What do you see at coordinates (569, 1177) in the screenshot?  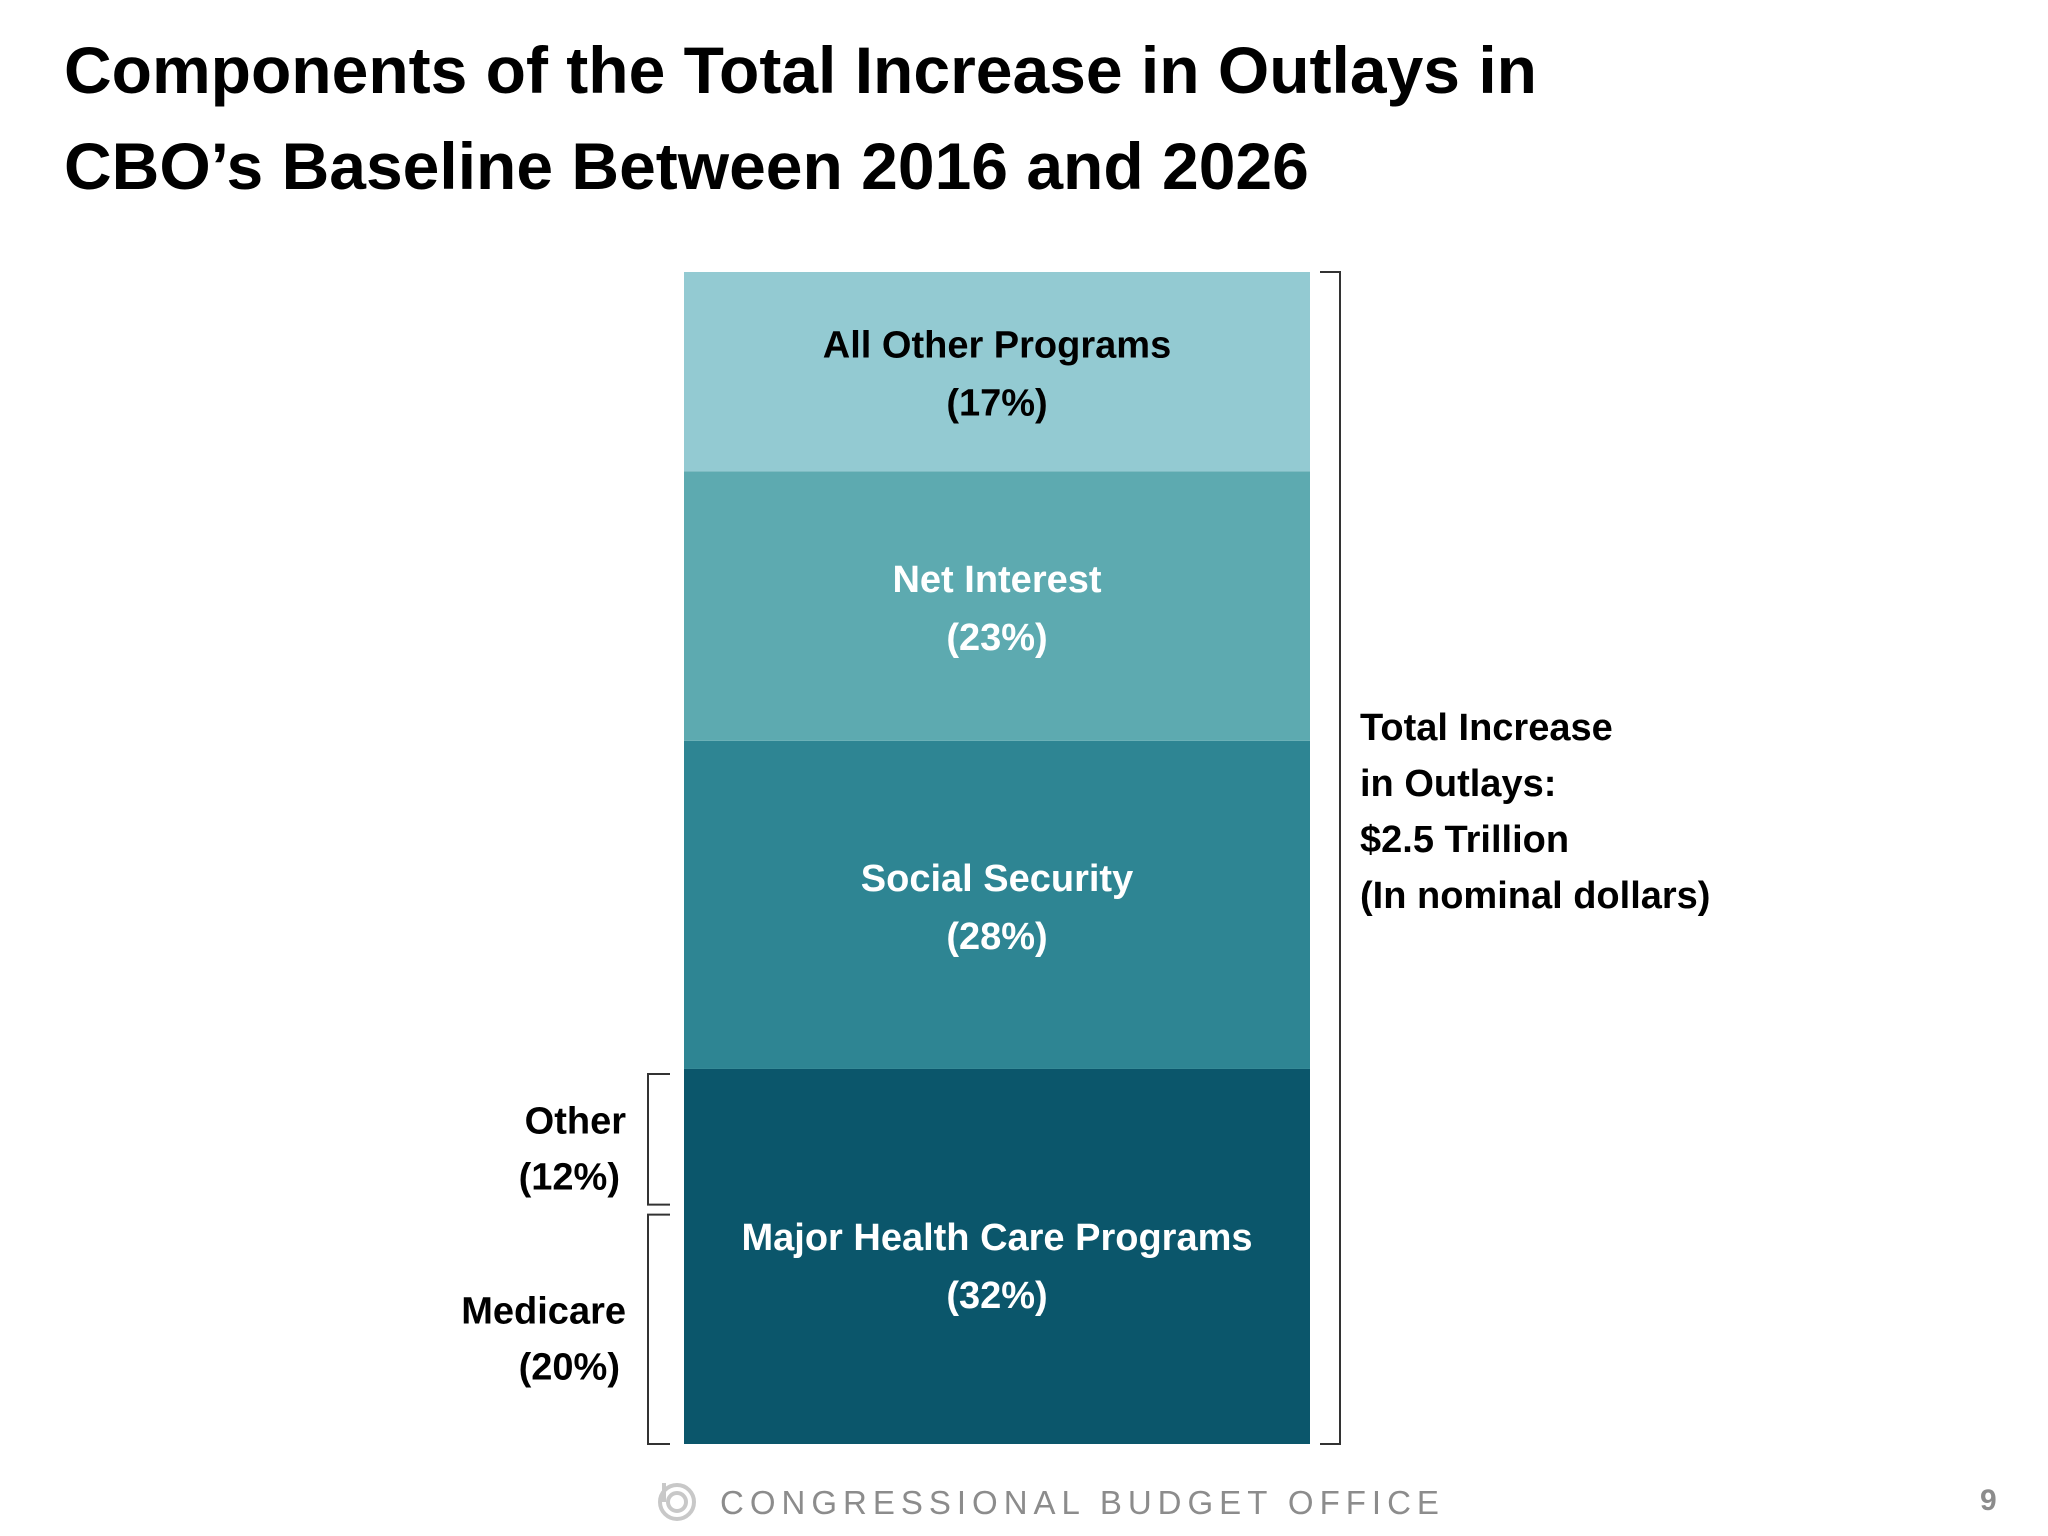 I see `breakdown-value-other: (12%)` at bounding box center [569, 1177].